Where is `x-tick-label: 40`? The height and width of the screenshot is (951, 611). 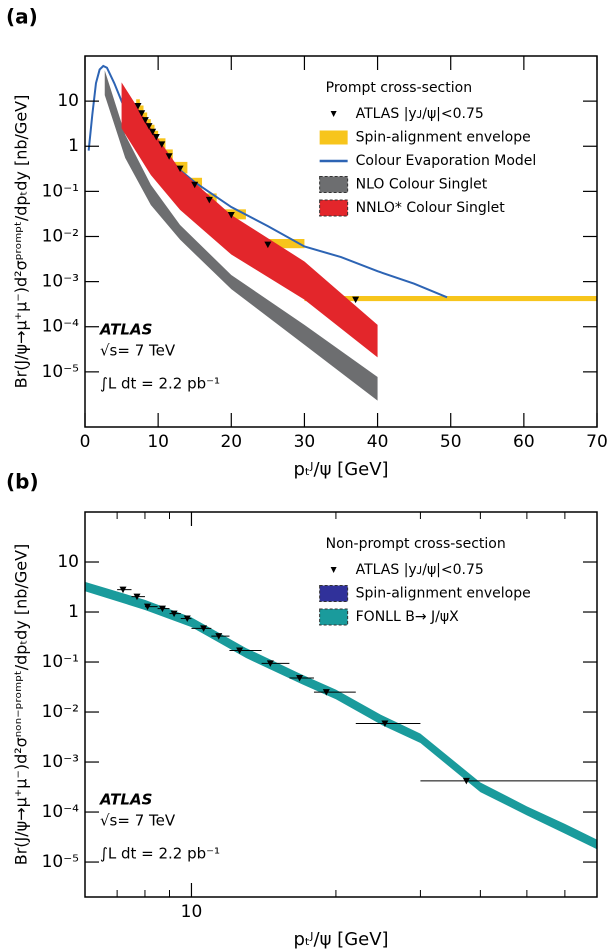
x-tick-label: 40 is located at coordinates (378, 442).